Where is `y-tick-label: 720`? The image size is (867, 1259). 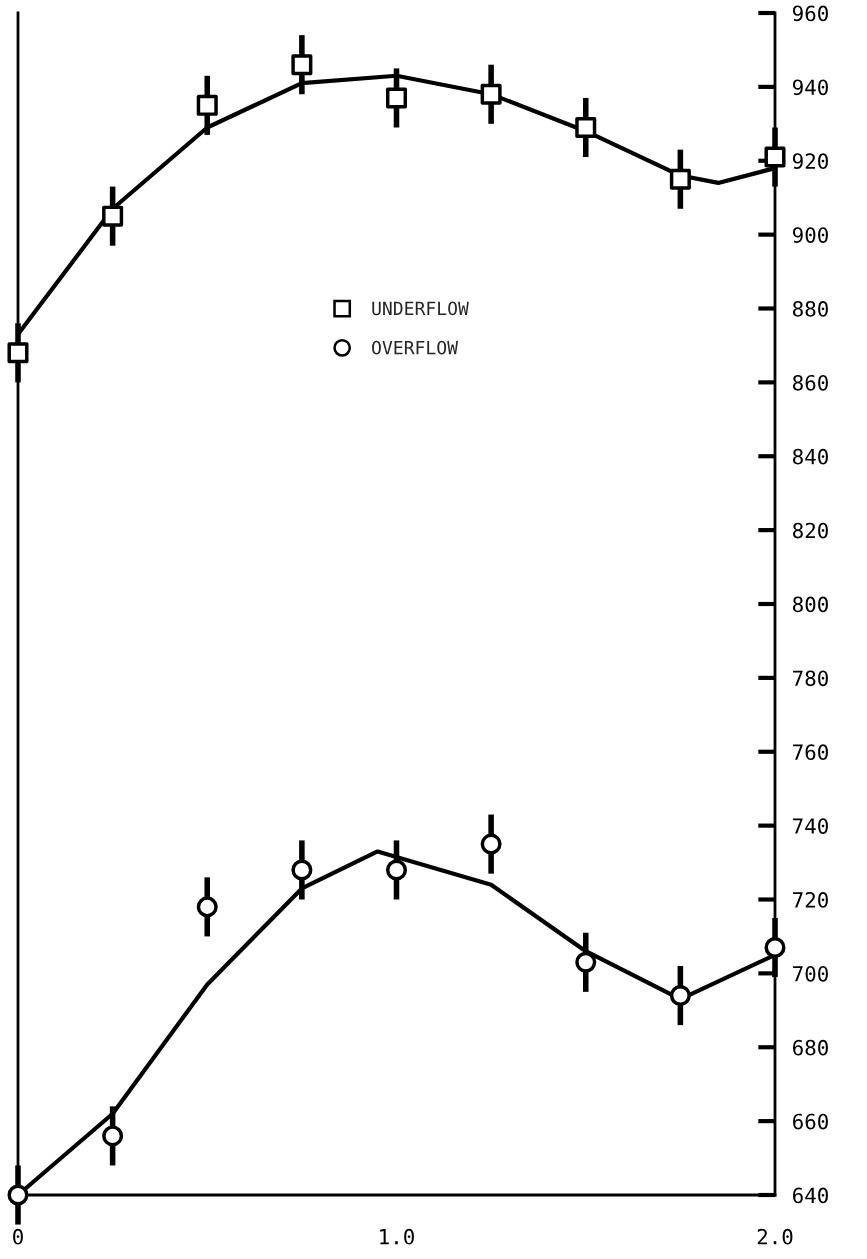
y-tick-label: 720 is located at coordinates (810, 900).